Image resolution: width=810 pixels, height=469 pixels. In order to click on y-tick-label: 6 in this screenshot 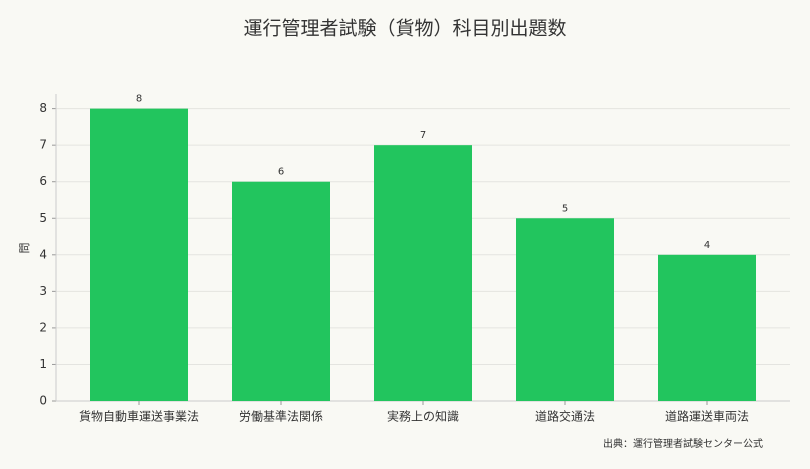, I will do `click(43, 181)`.